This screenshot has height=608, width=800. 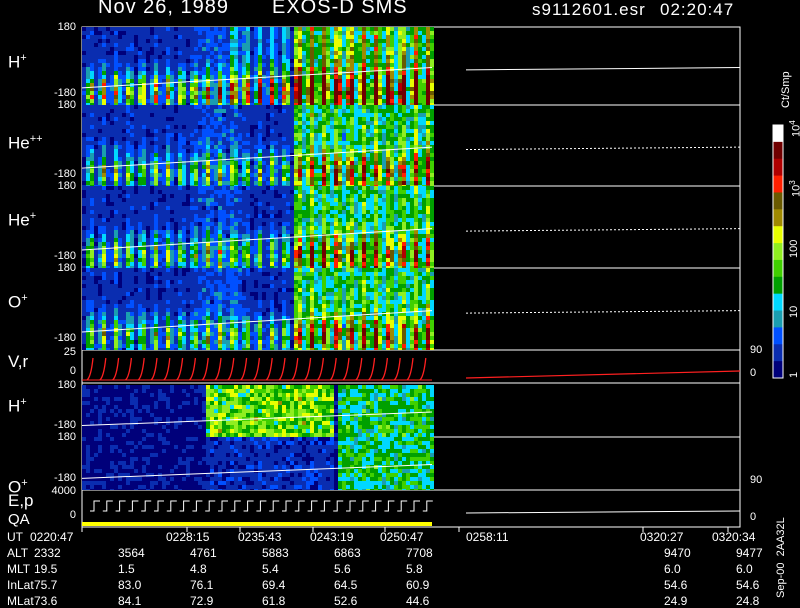 What do you see at coordinates (47, 553) in the screenshot?
I see `ephemeris-value: 2332` at bounding box center [47, 553].